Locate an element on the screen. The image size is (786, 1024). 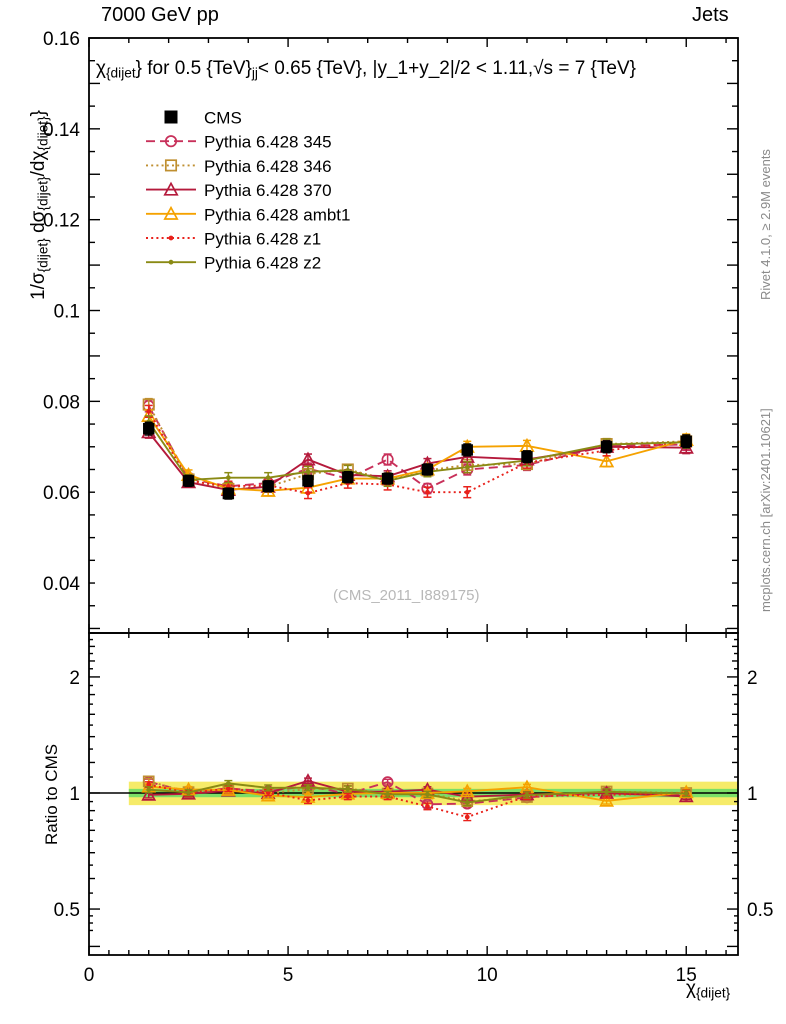
title-chi: χ is located at coordinates (101, 68).